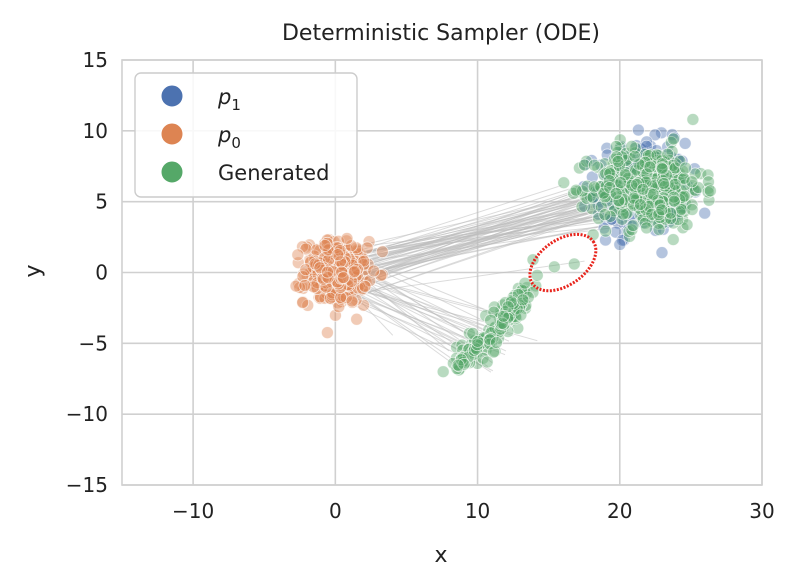 The image size is (794, 586). What do you see at coordinates (95, 131) in the screenshot?
I see `y-tick-label: 10` at bounding box center [95, 131].